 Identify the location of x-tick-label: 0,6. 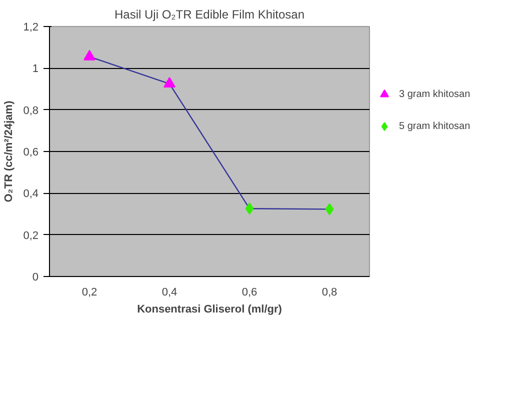
(250, 292).